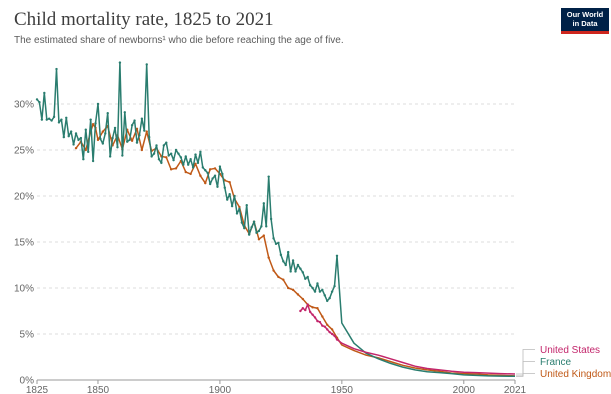  What do you see at coordinates (24, 243) in the screenshot?
I see `y-tick-label: 15%` at bounding box center [24, 243].